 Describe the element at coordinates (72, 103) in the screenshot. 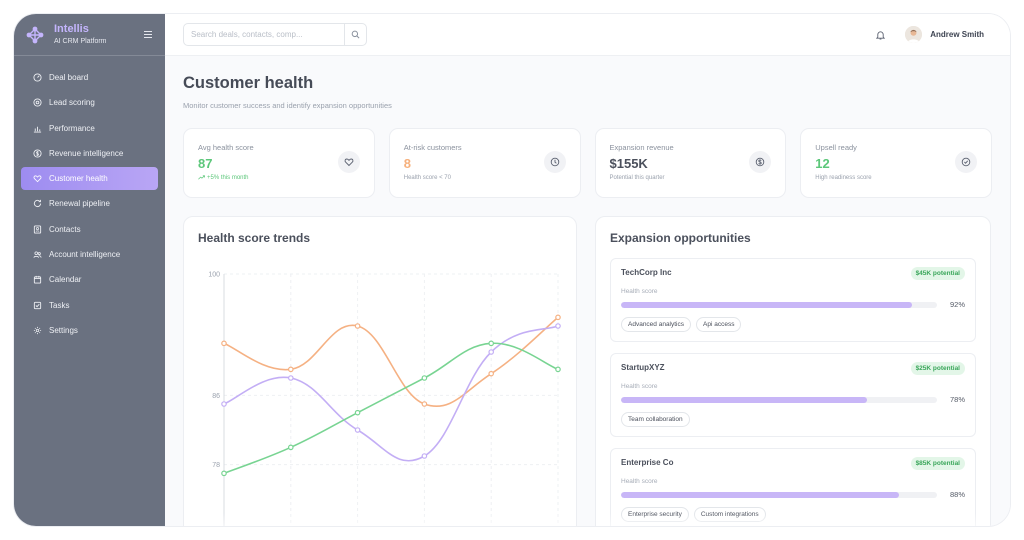

I see `sidebar-item-label: Lead scoring` at that location.